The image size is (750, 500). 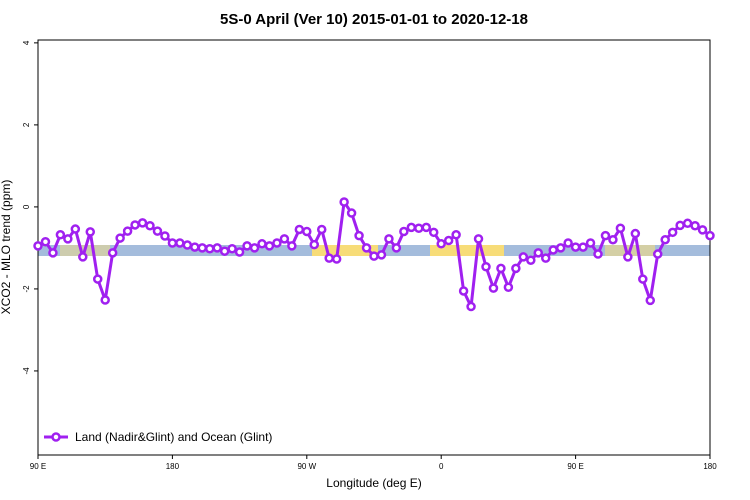 What do you see at coordinates (26, 42) in the screenshot?
I see `y-tick-label: 4` at bounding box center [26, 42].